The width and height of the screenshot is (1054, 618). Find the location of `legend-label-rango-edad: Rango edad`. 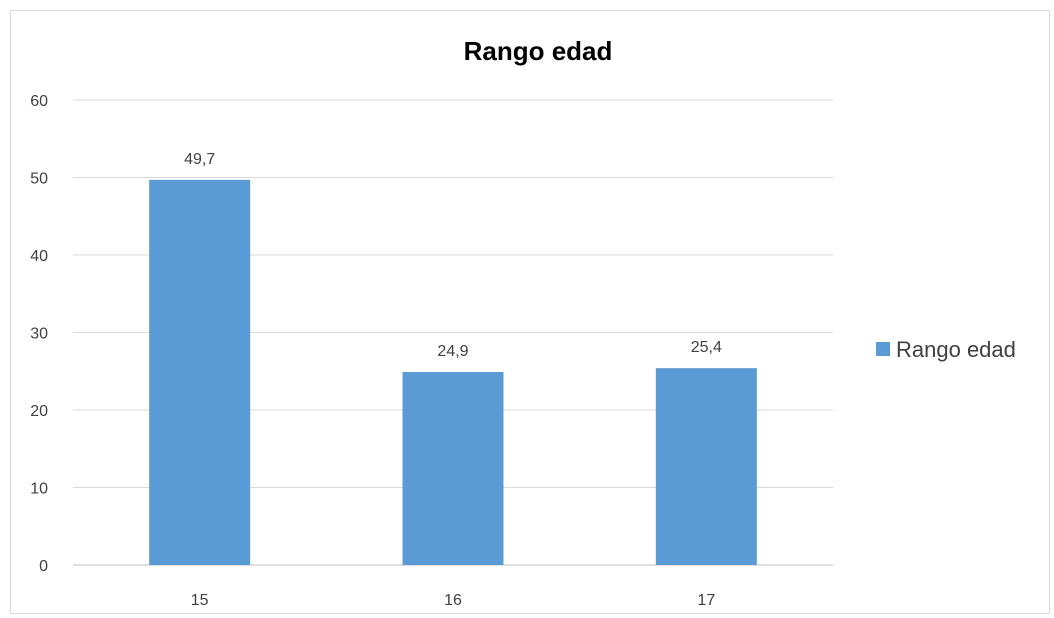

legend-label-rango-edad: Rango edad is located at coordinates (956, 349).